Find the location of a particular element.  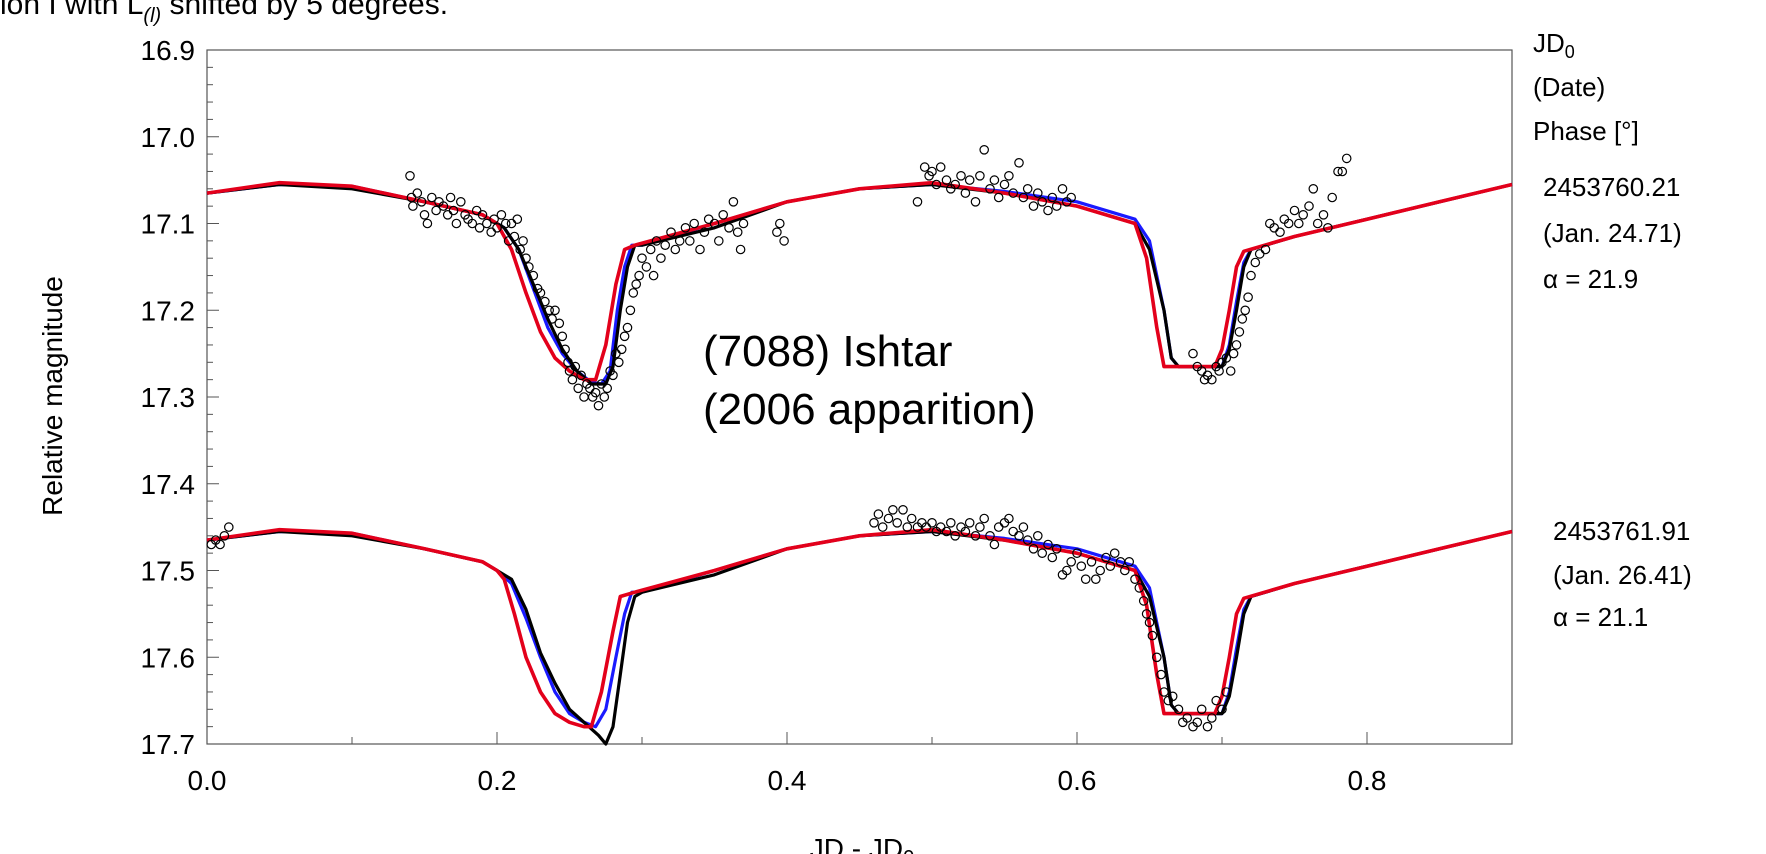

y-tick-label: 17.0 is located at coordinates (168, 137).